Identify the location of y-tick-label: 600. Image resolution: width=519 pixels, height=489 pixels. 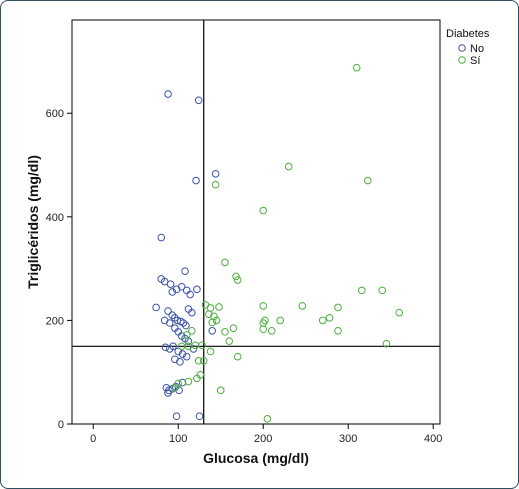
(55, 114).